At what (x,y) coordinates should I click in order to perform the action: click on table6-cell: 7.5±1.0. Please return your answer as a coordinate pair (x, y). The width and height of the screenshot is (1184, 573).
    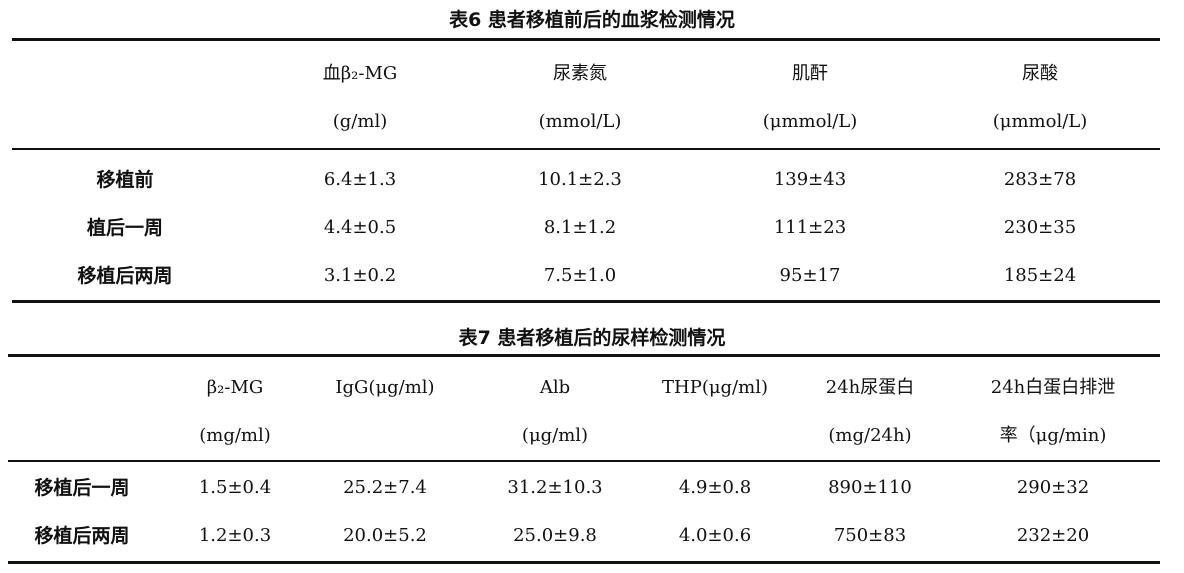
    Looking at the image, I should click on (580, 275).